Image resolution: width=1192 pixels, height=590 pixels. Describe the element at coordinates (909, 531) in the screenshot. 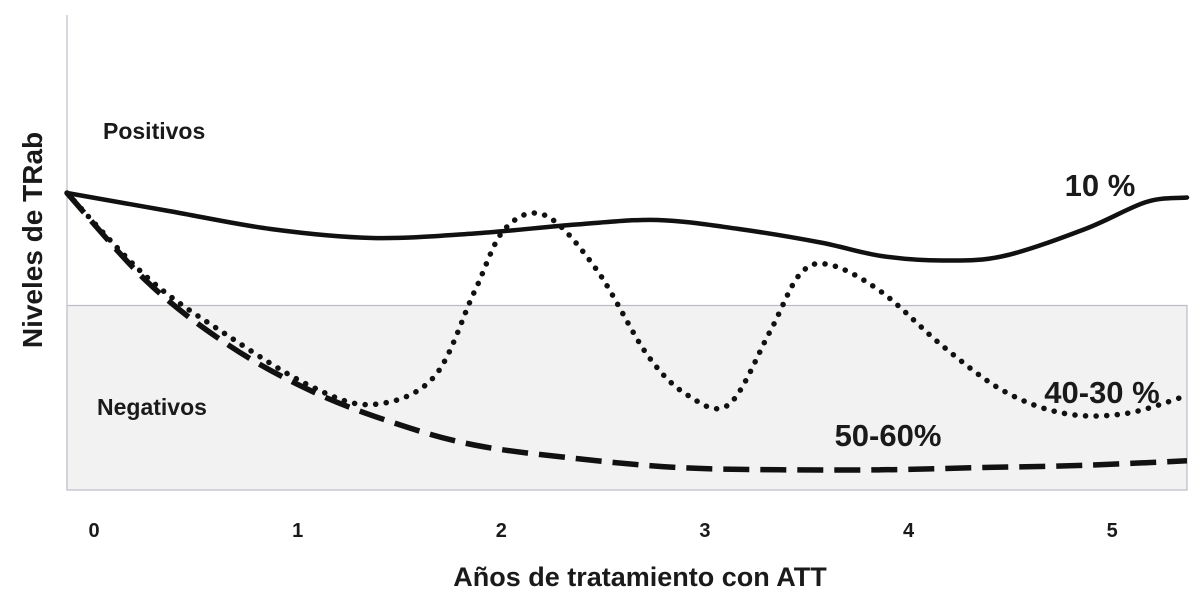

I see `x-tick-label: 4` at that location.